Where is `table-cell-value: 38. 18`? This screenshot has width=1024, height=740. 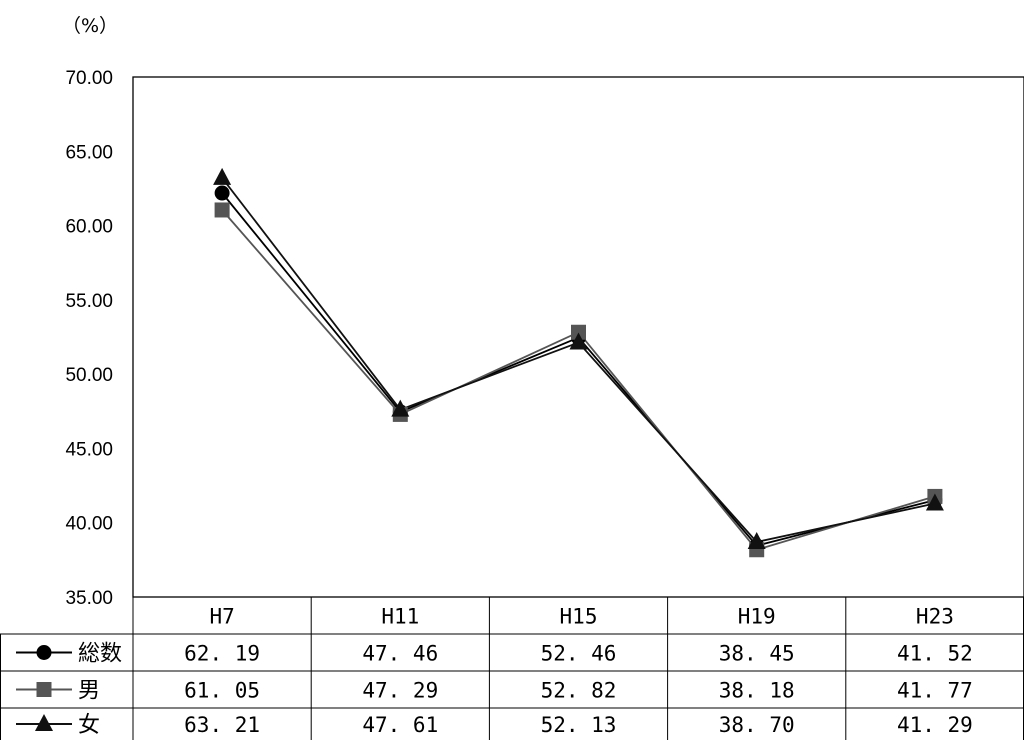
table-cell-value: 38. 18 is located at coordinates (757, 691).